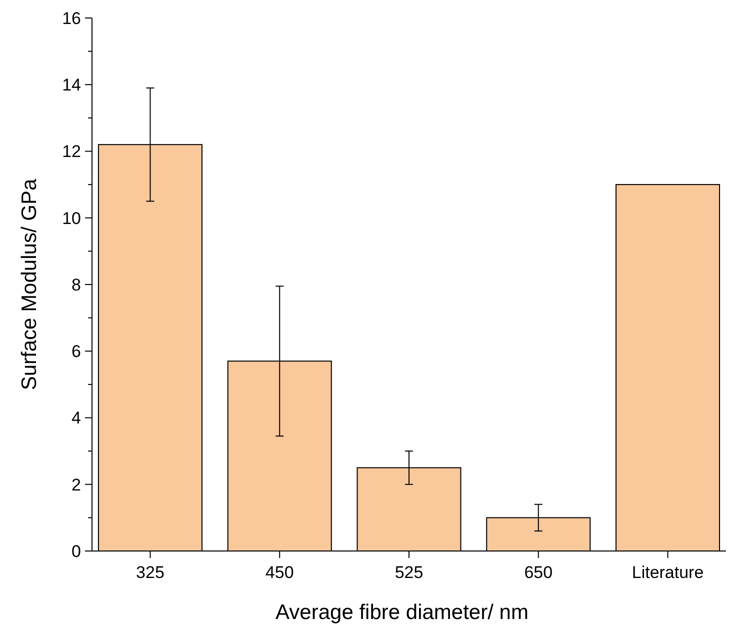 The height and width of the screenshot is (635, 741). I want to click on y-tick-label: 14, so click(71, 85).